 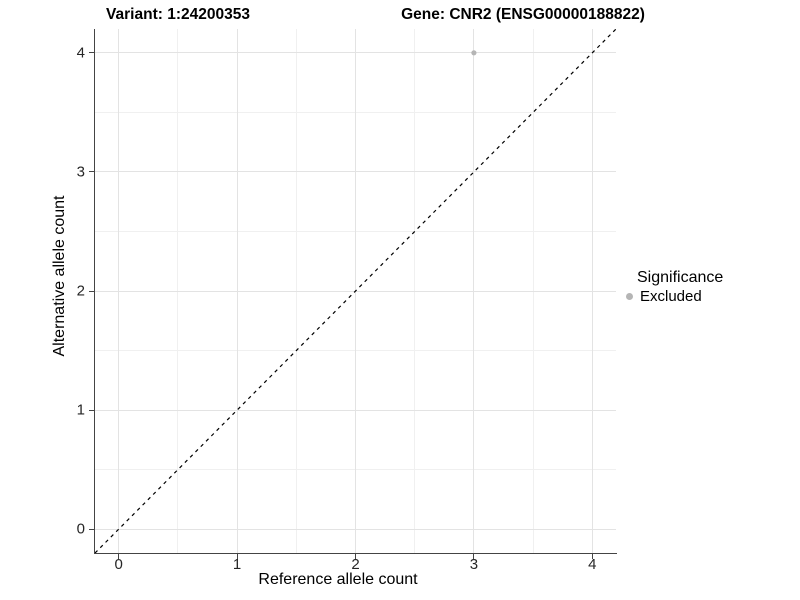 I want to click on x-axis-title: Reference allele count, so click(x=338, y=579).